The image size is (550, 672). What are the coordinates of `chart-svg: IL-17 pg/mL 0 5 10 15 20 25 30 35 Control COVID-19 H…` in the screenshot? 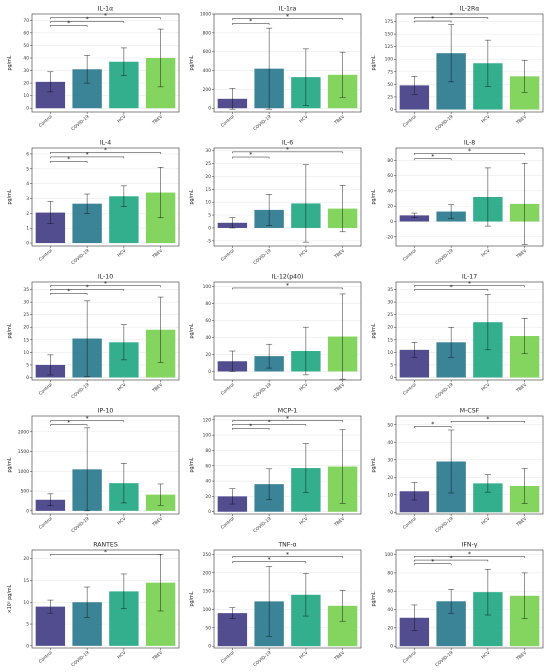 It's located at (457, 337).